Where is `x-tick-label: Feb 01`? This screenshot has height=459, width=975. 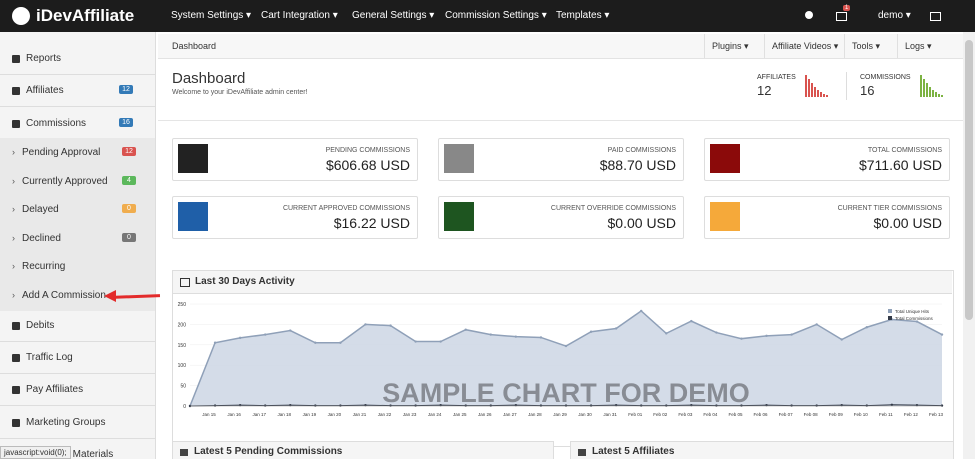
x-tick-label: Feb 01 is located at coordinates (635, 414).